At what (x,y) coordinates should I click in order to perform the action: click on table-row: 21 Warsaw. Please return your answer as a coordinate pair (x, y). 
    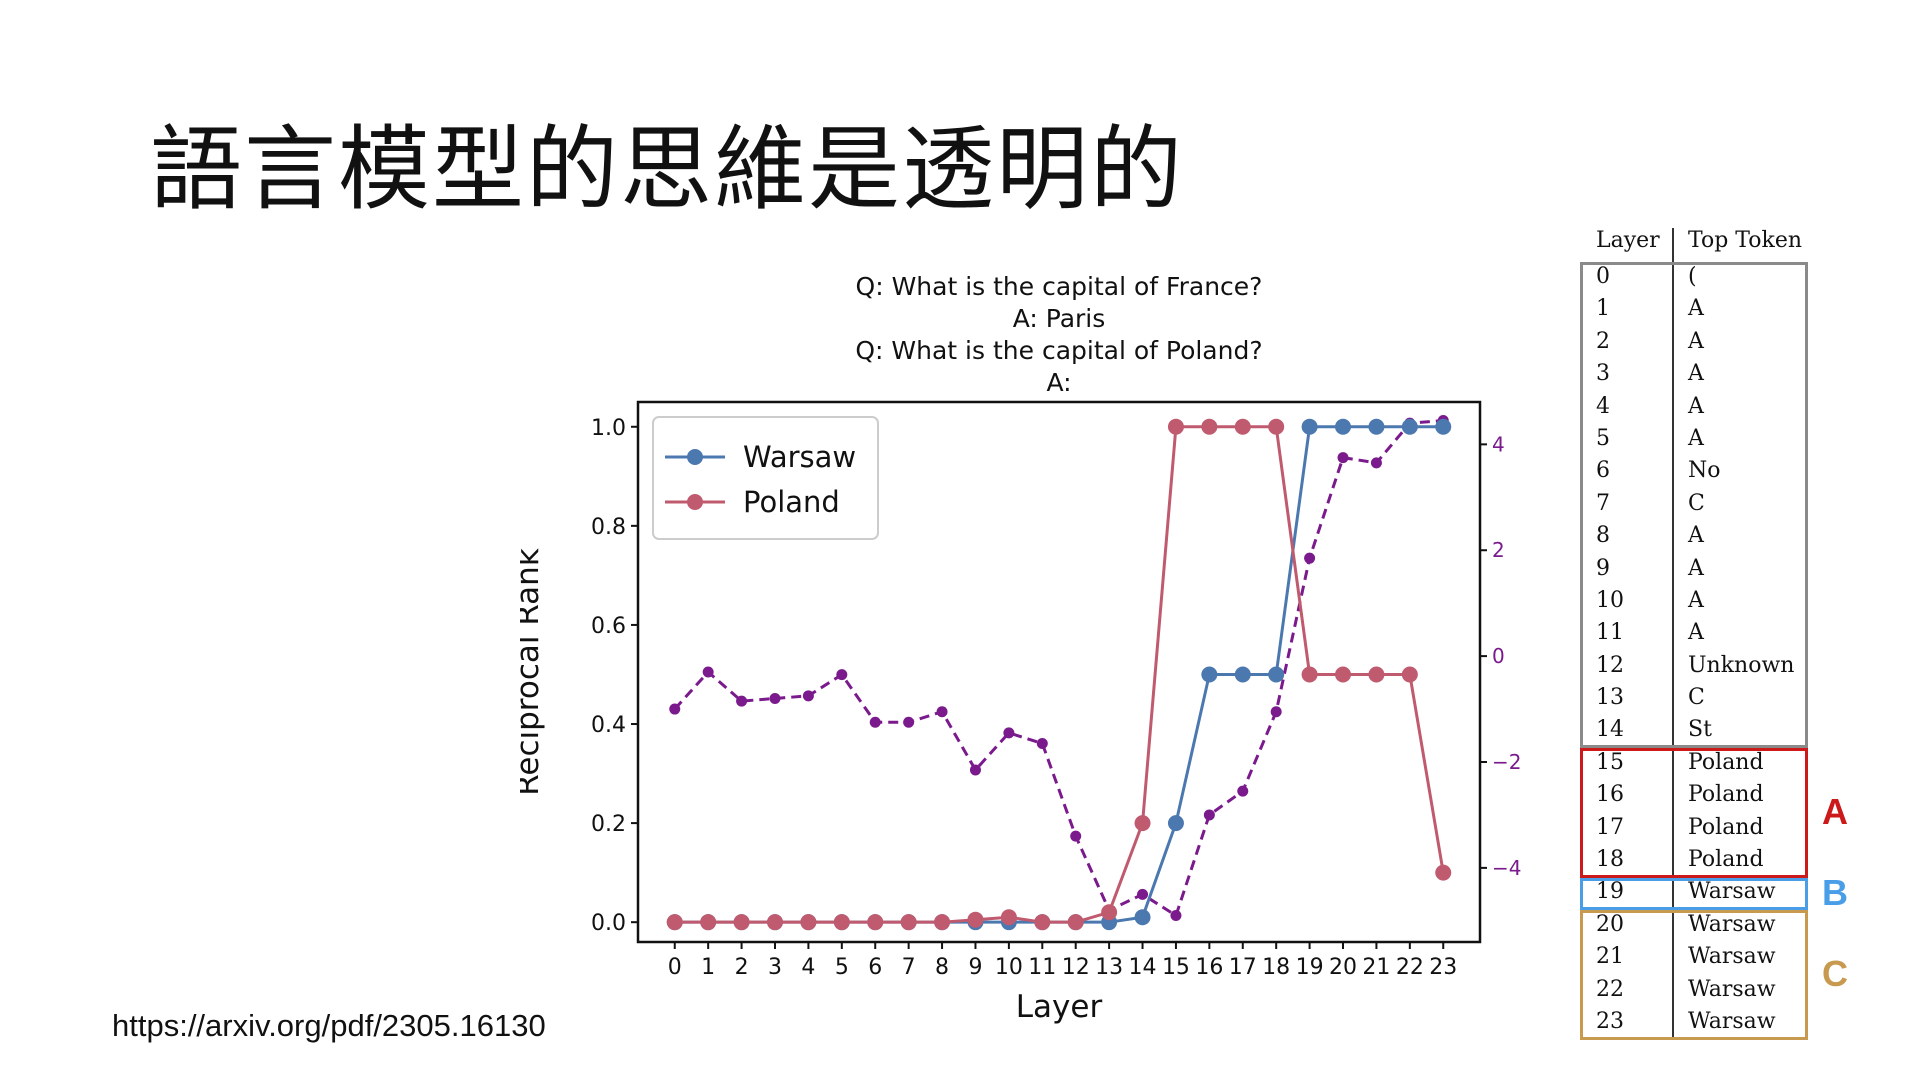
    Looking at the image, I should click on (1705, 958).